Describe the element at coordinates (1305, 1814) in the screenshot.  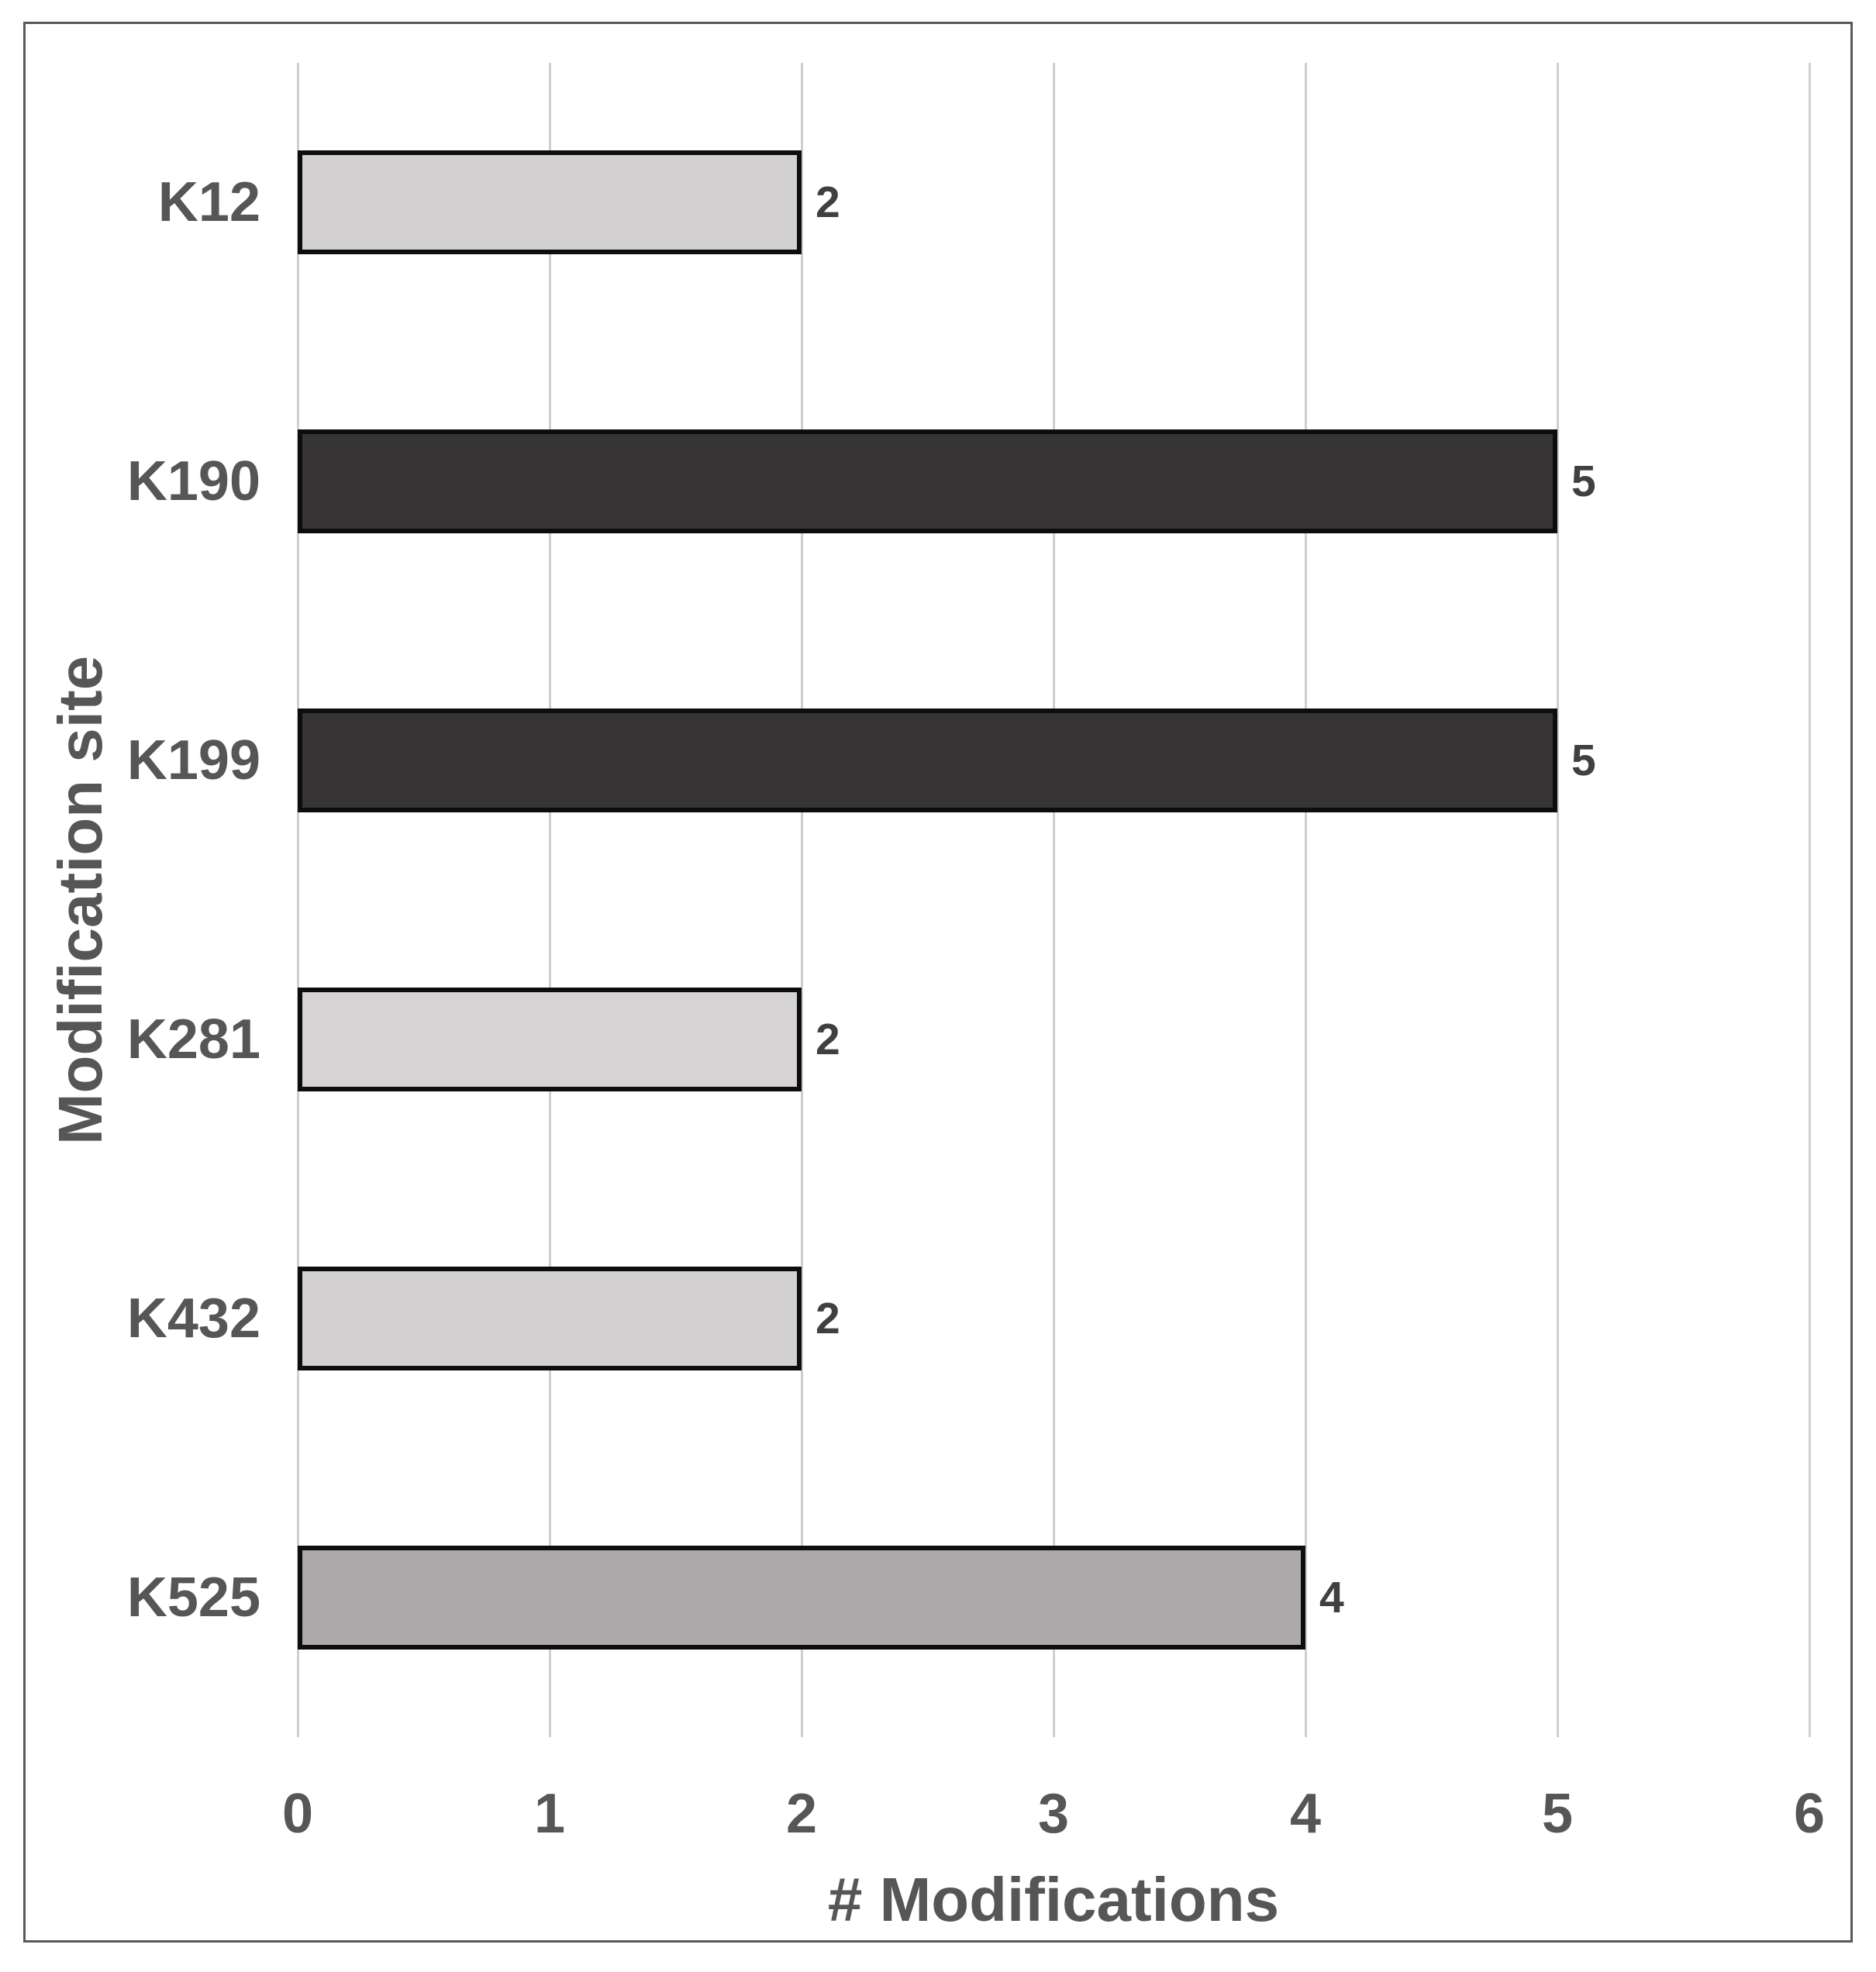
I see `x-tick-label: 4` at that location.